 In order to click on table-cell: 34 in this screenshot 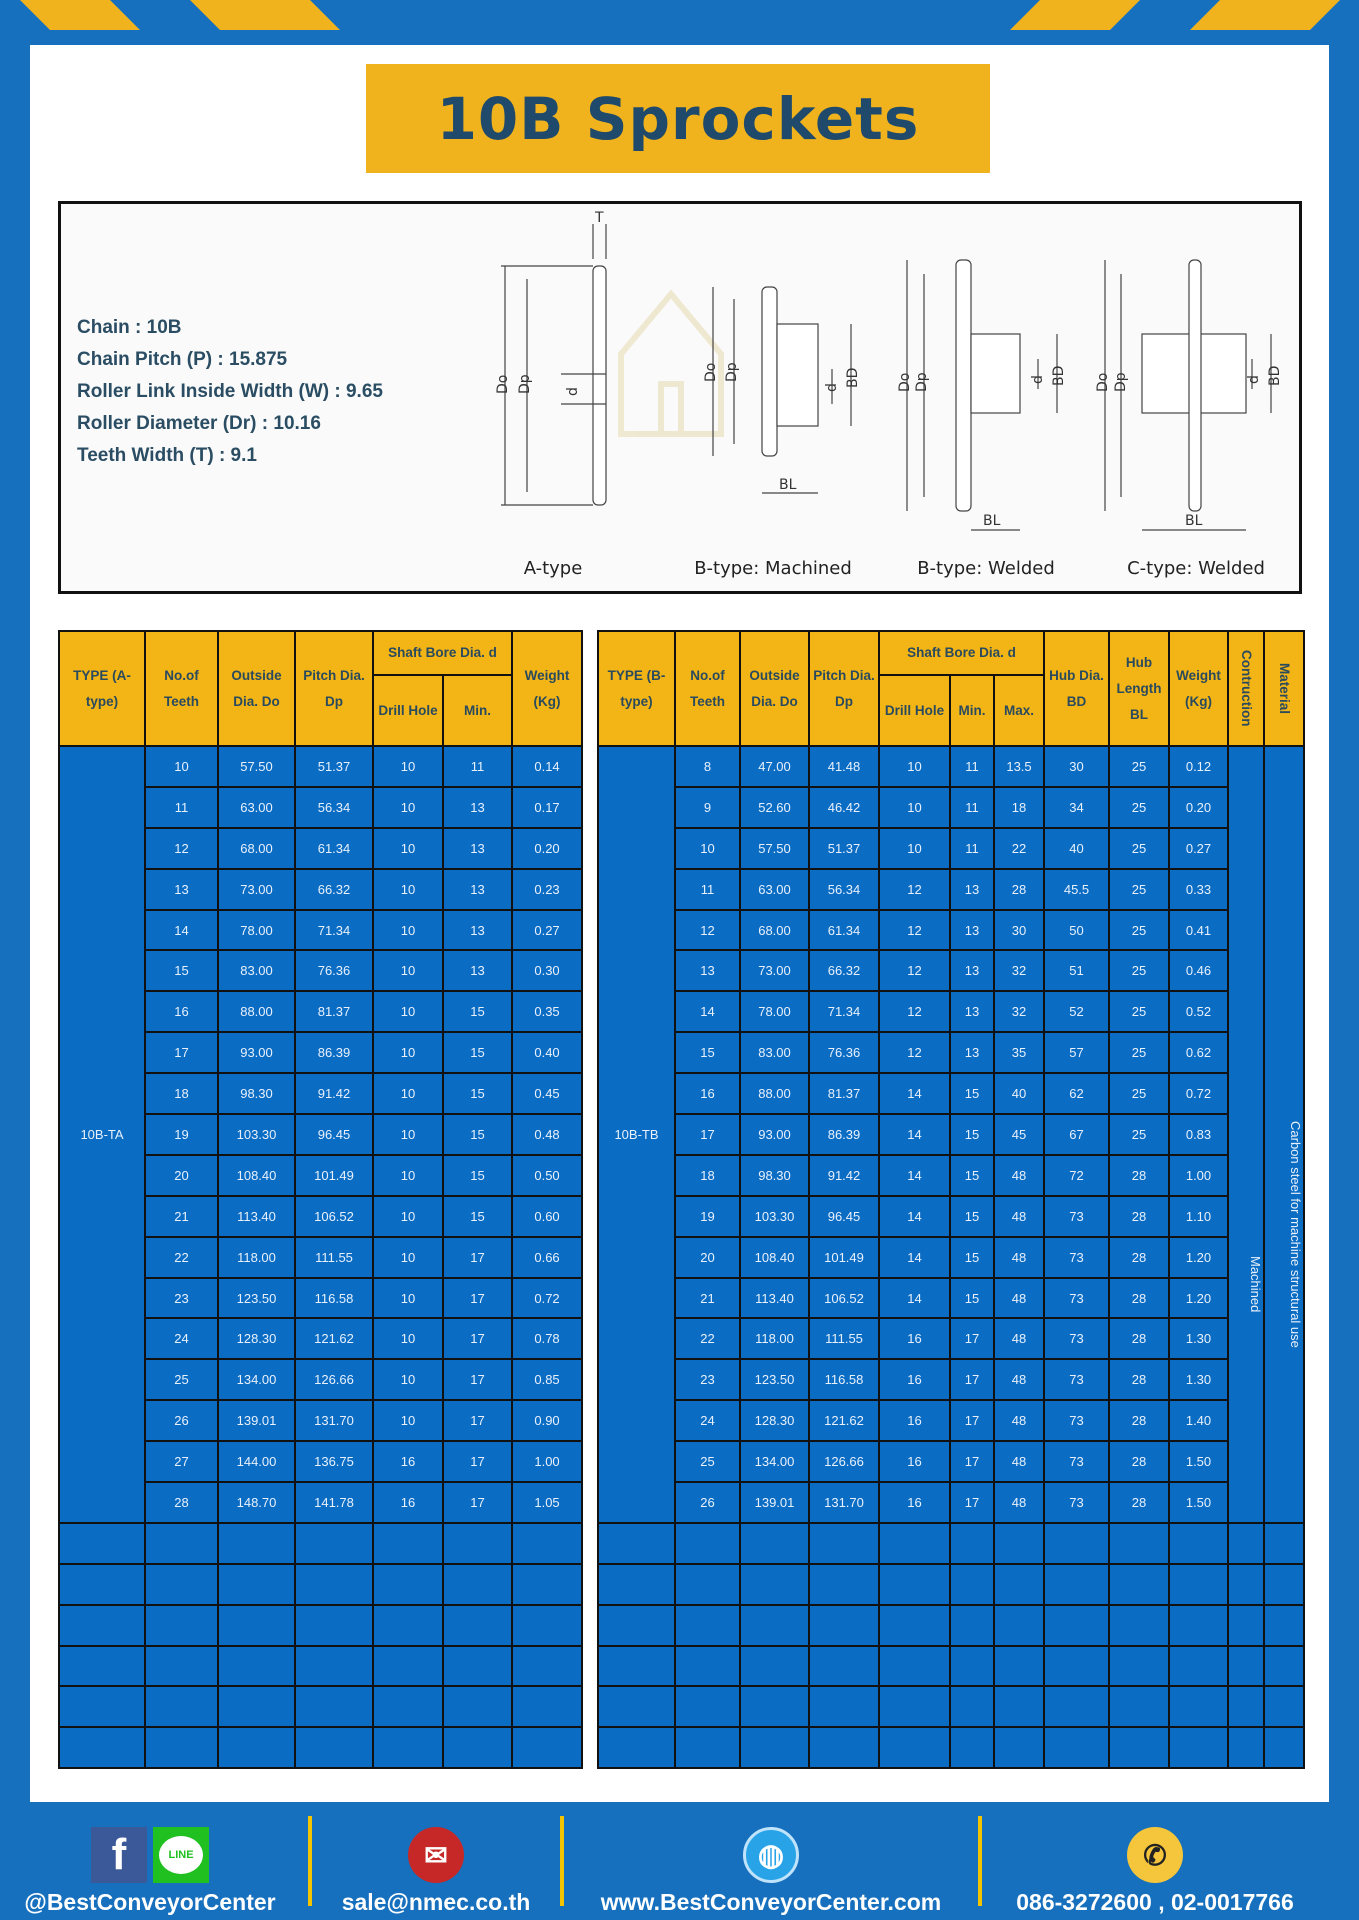, I will do `click(1076, 807)`.